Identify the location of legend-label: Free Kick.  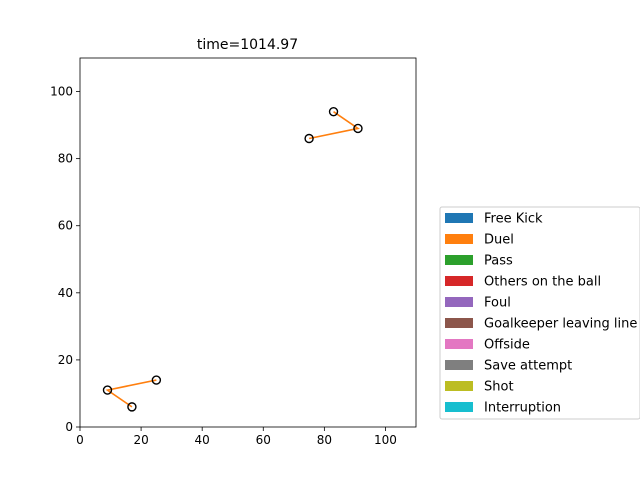
(513, 219).